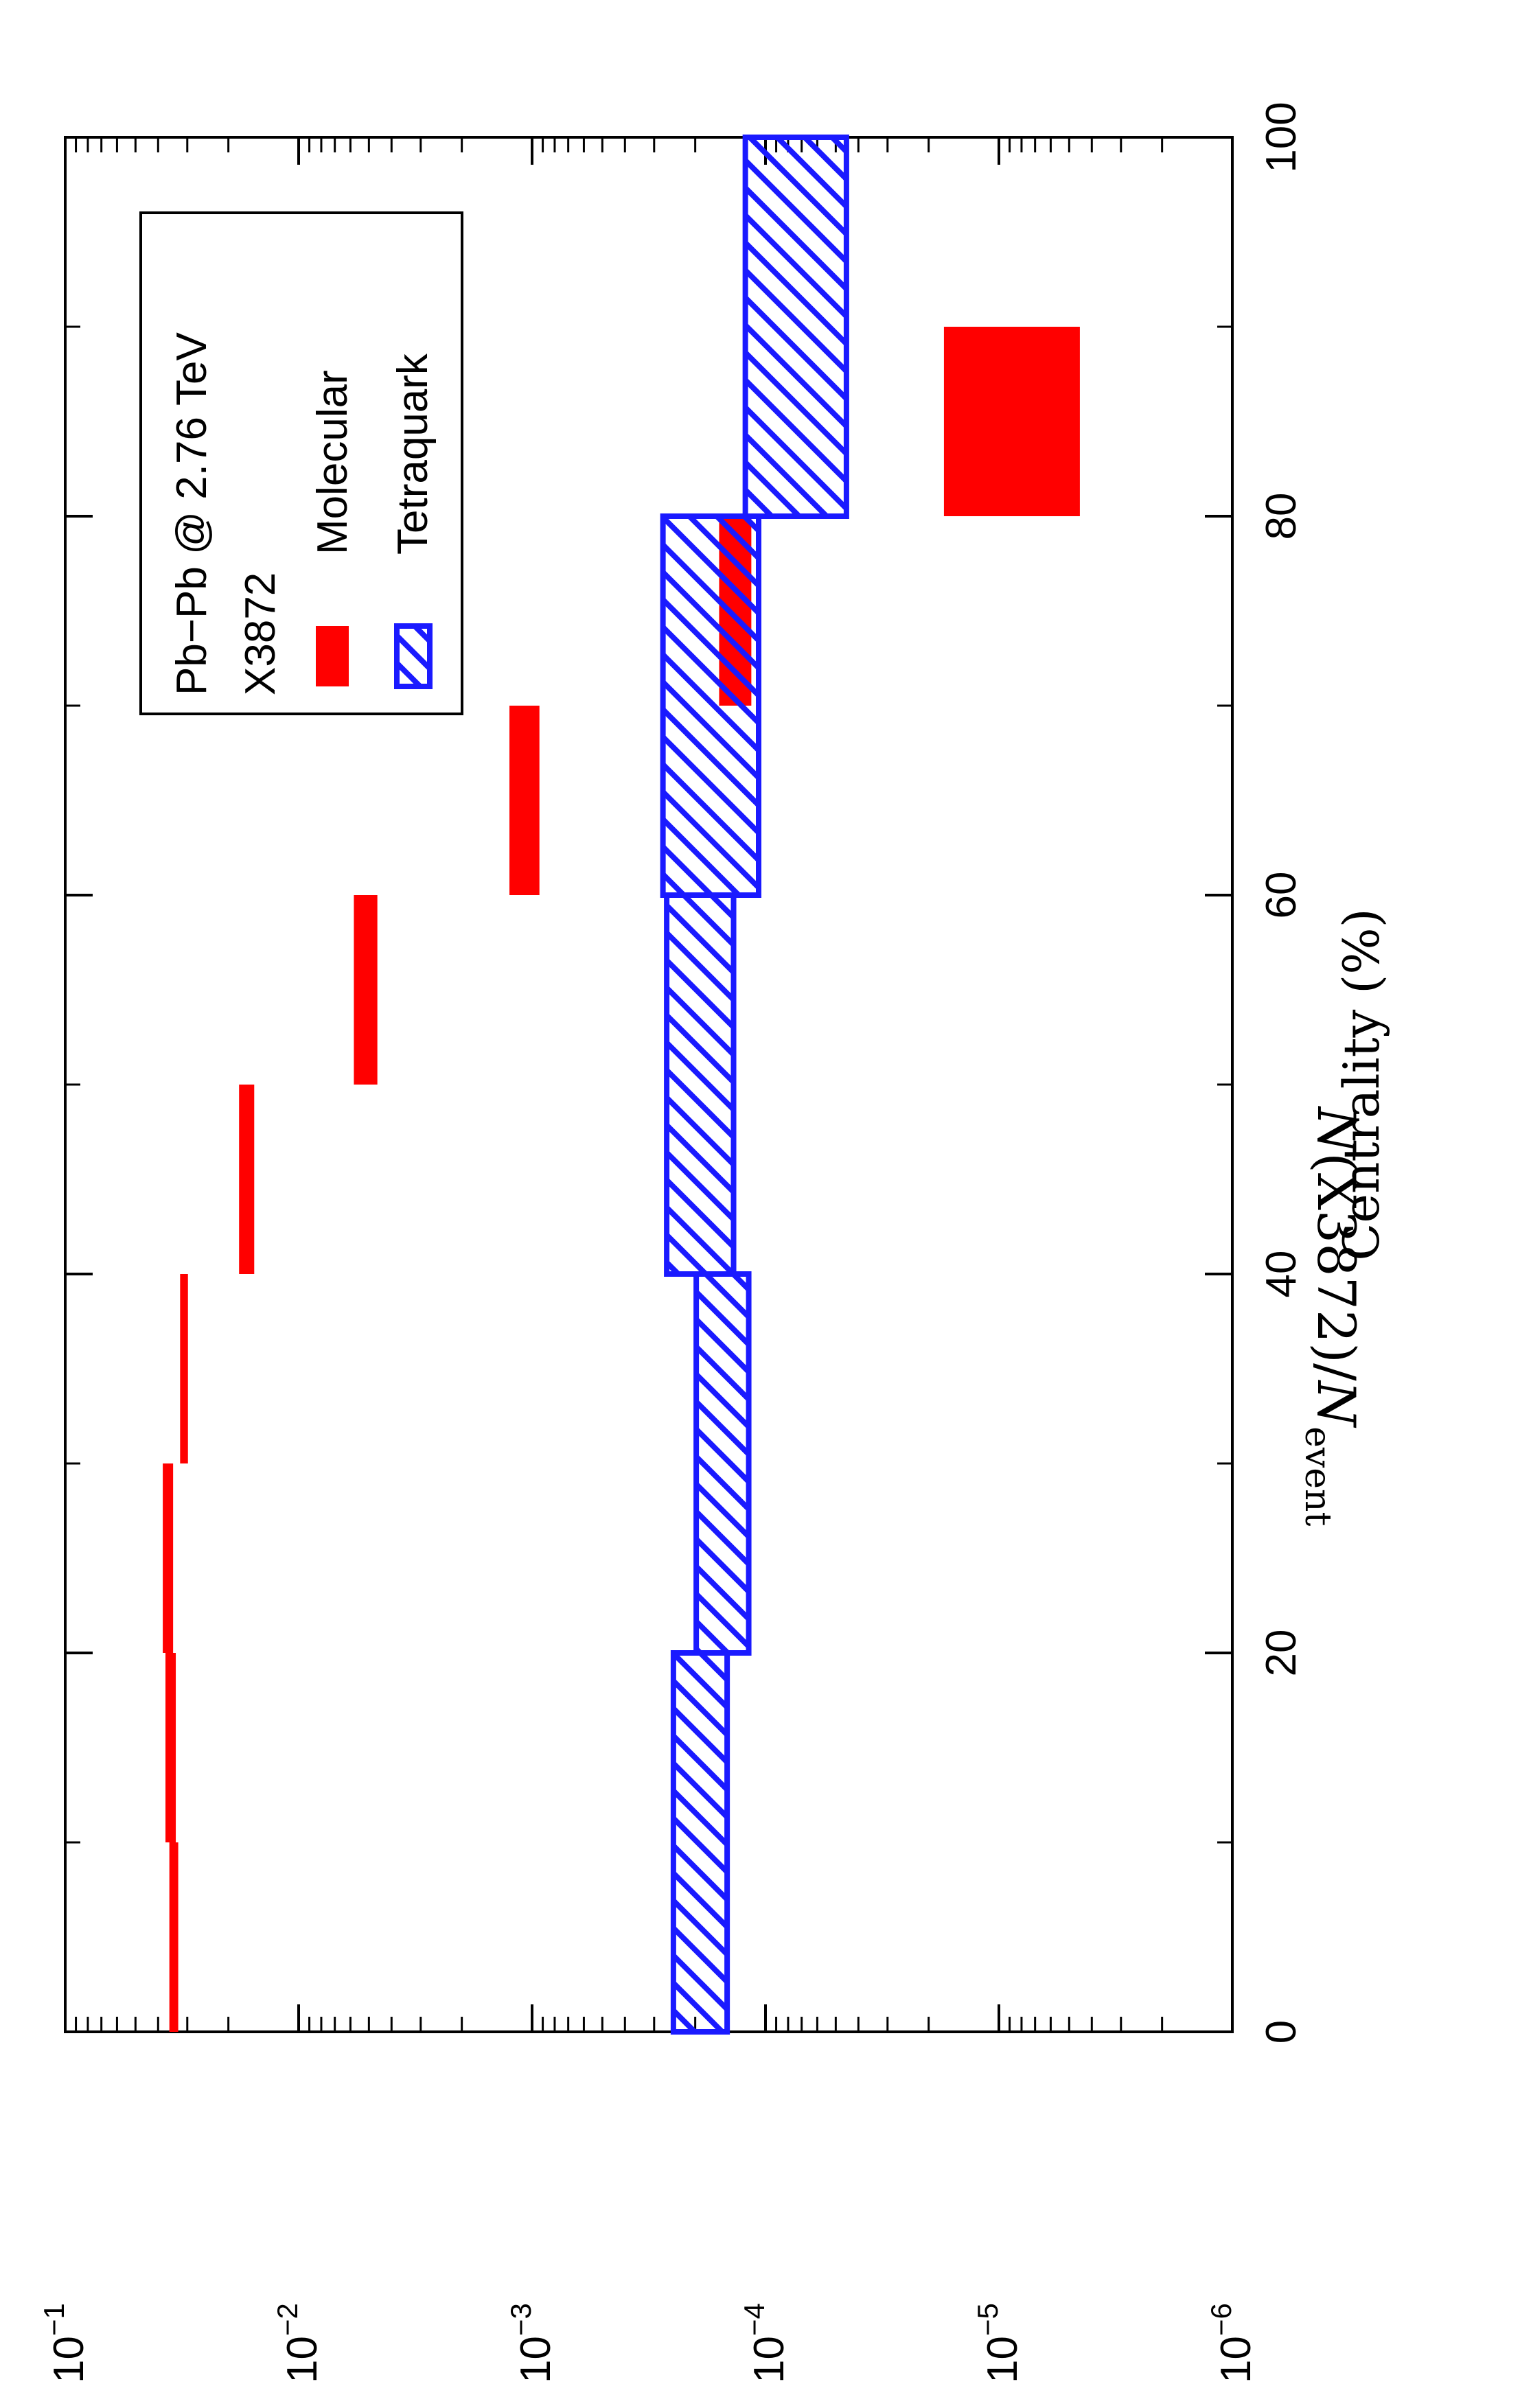 The image size is (1520, 2408). I want to click on x-tick-label: 100, so click(1281, 137).